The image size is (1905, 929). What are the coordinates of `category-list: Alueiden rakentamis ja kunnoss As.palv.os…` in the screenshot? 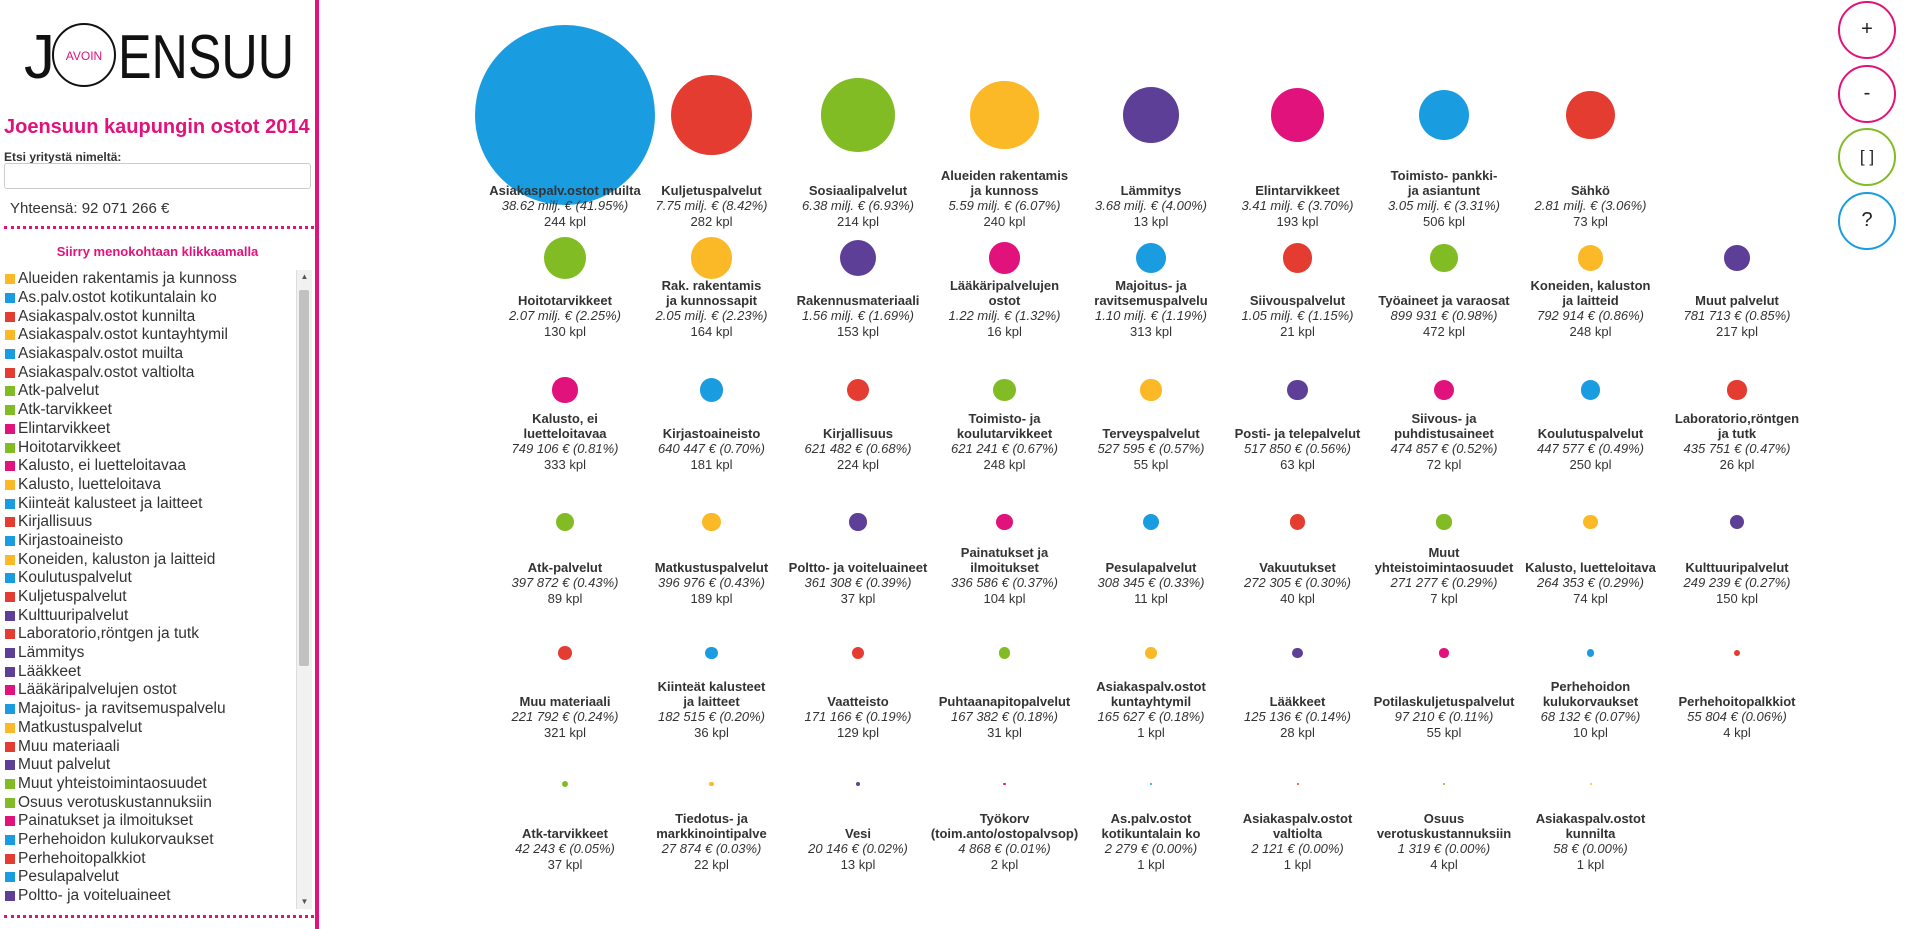 It's located at (157, 589).